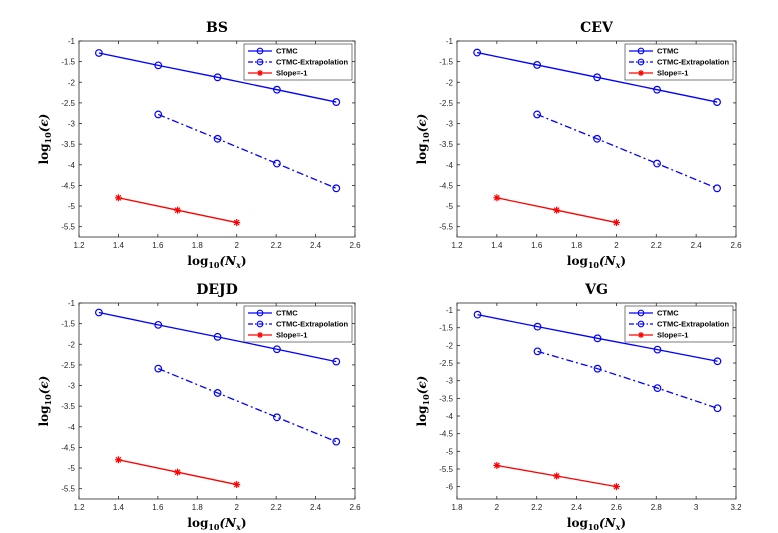 Image resolution: width=778 pixels, height=533 pixels. I want to click on chart-title: CEV, so click(597, 28).